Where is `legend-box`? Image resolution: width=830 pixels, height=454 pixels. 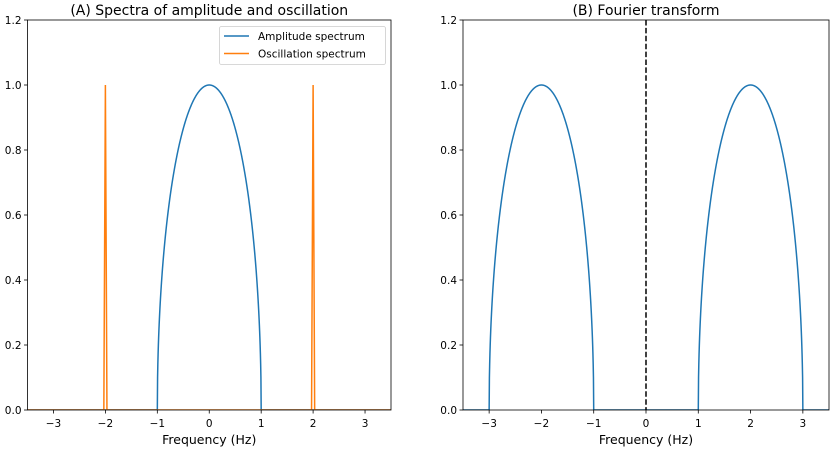 legend-box is located at coordinates (302, 45).